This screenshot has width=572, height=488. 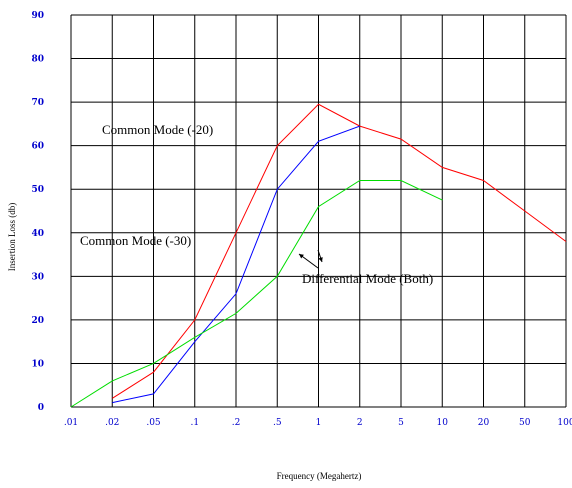 I want to click on y-tick-label: 0, so click(x=41, y=408).